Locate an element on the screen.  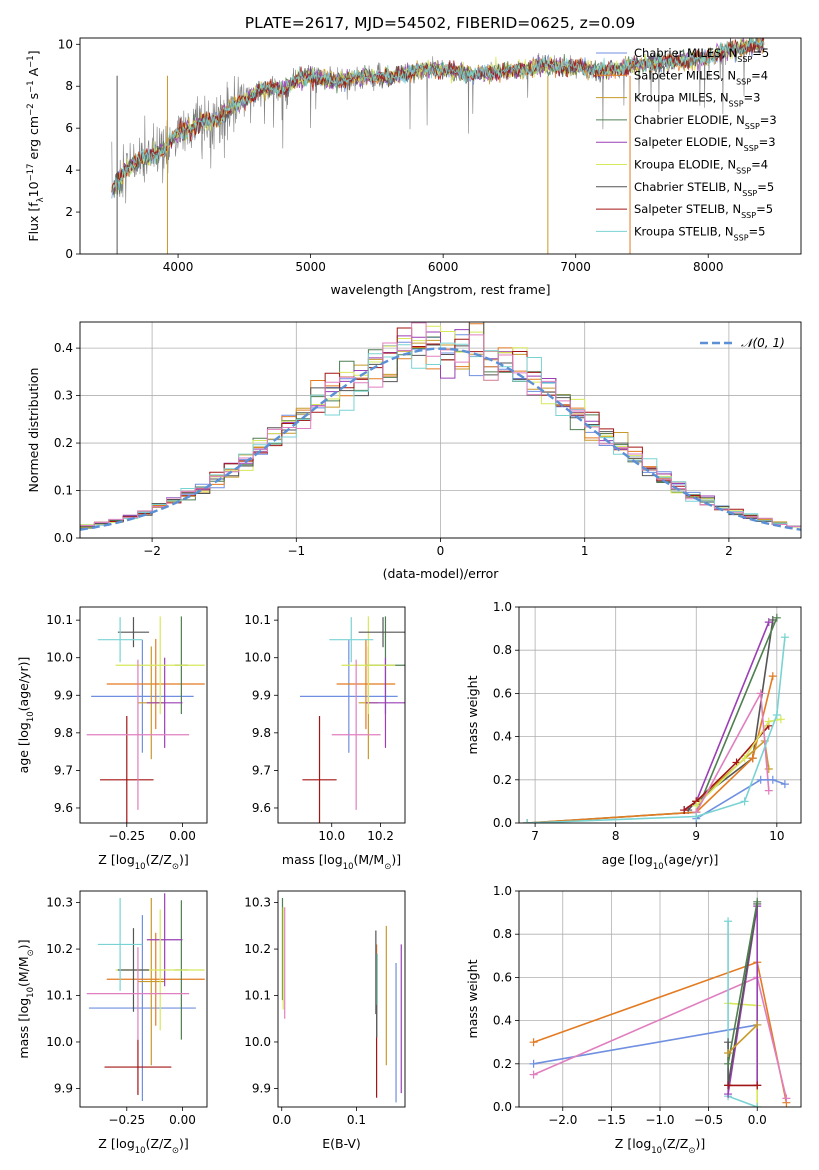
weight_vs_Z-ytick-label: 0.8 is located at coordinates (502, 934).